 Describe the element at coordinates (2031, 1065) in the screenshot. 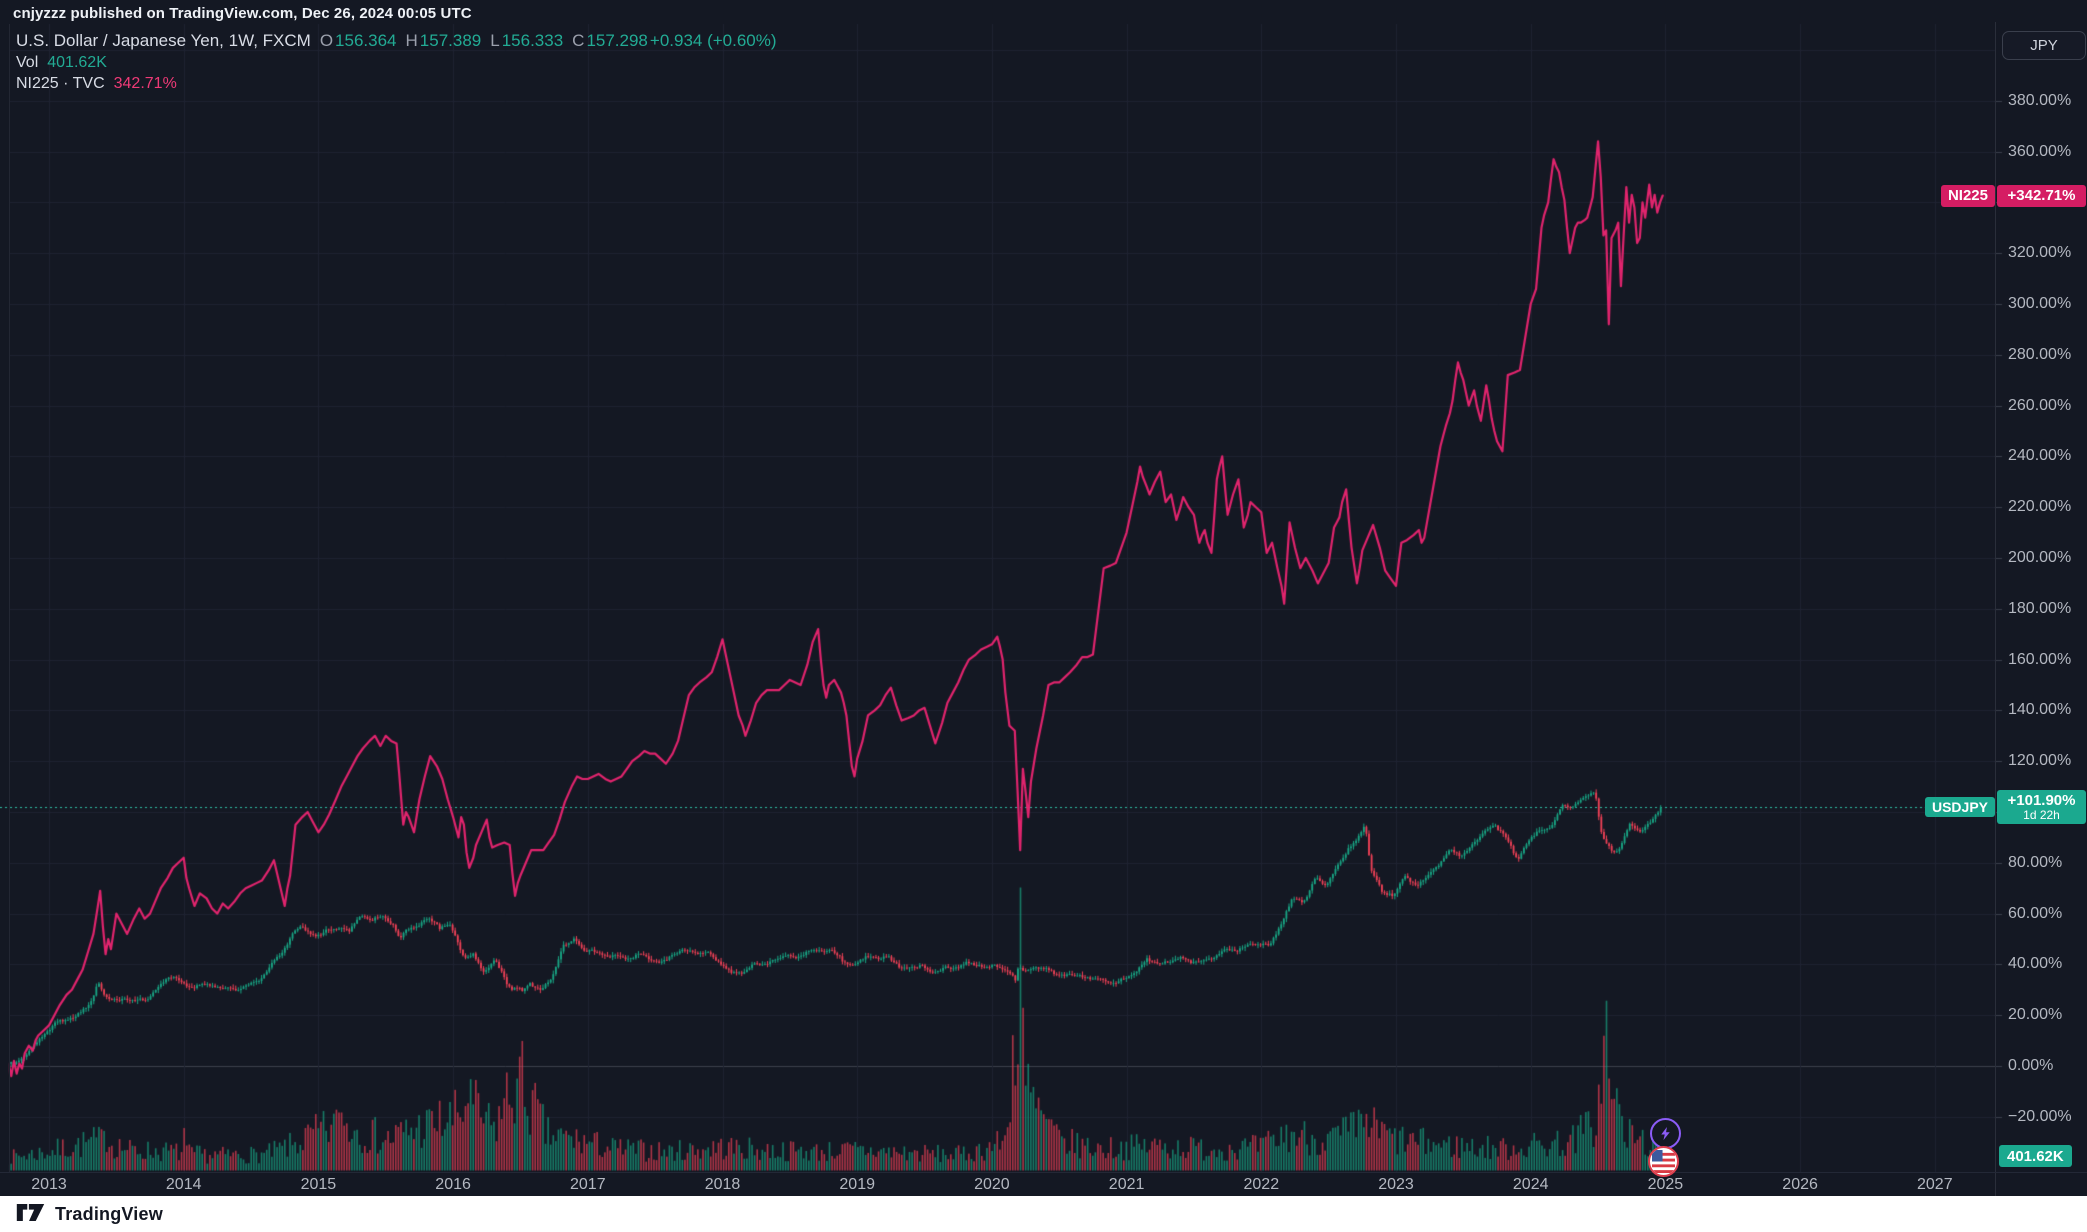

I see `price-axis-label: 0.00%` at that location.